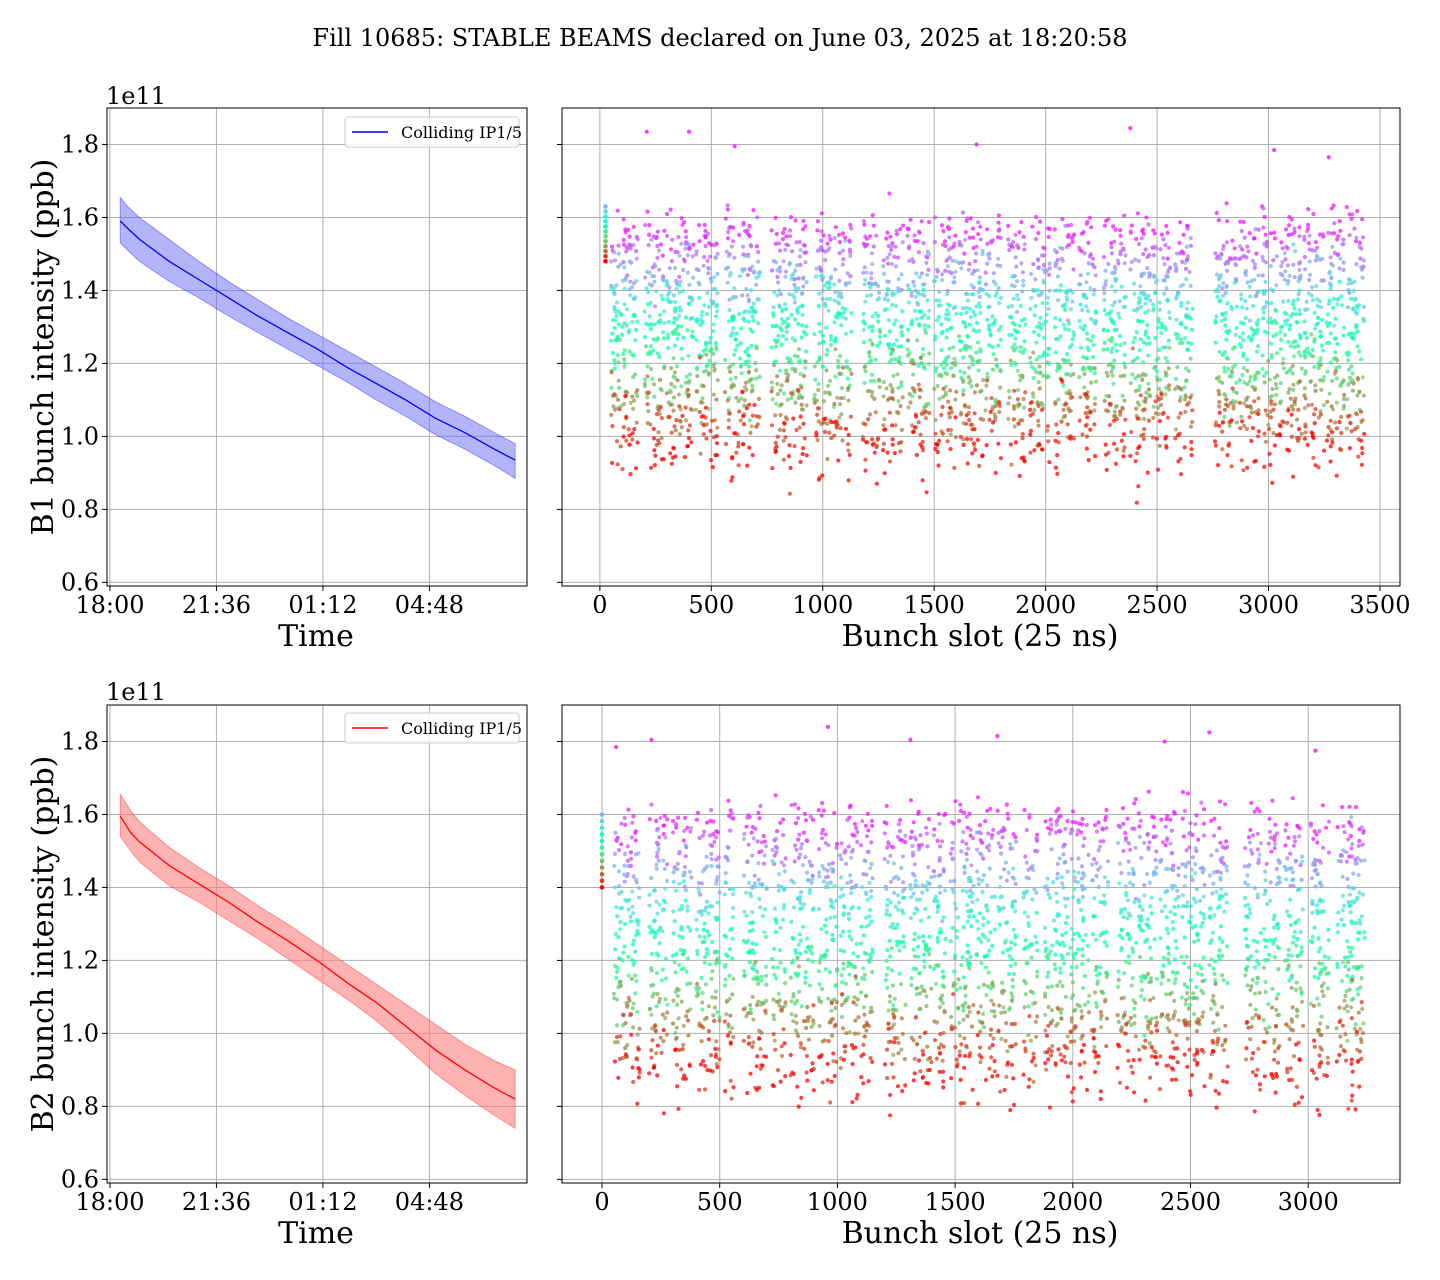 The width and height of the screenshot is (1440, 1280). I want to click on x-tick-label: 1500, so click(934, 605).